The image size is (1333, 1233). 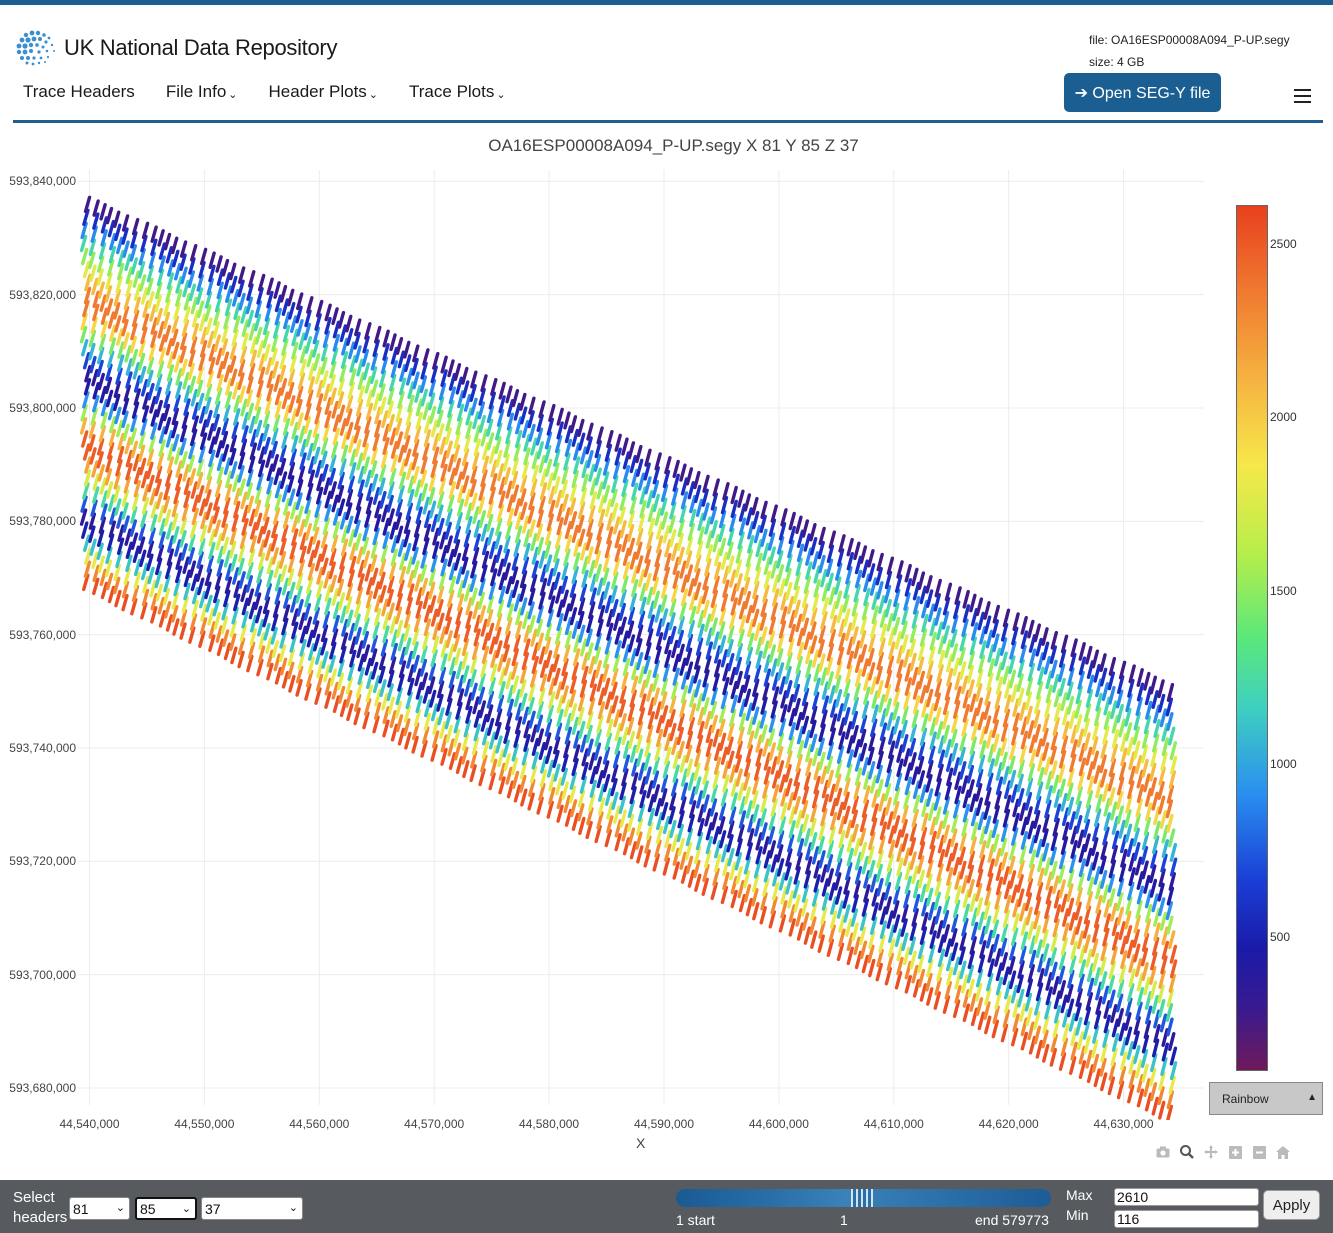 I want to click on zoom-out-icon, so click(x=1259, y=1152).